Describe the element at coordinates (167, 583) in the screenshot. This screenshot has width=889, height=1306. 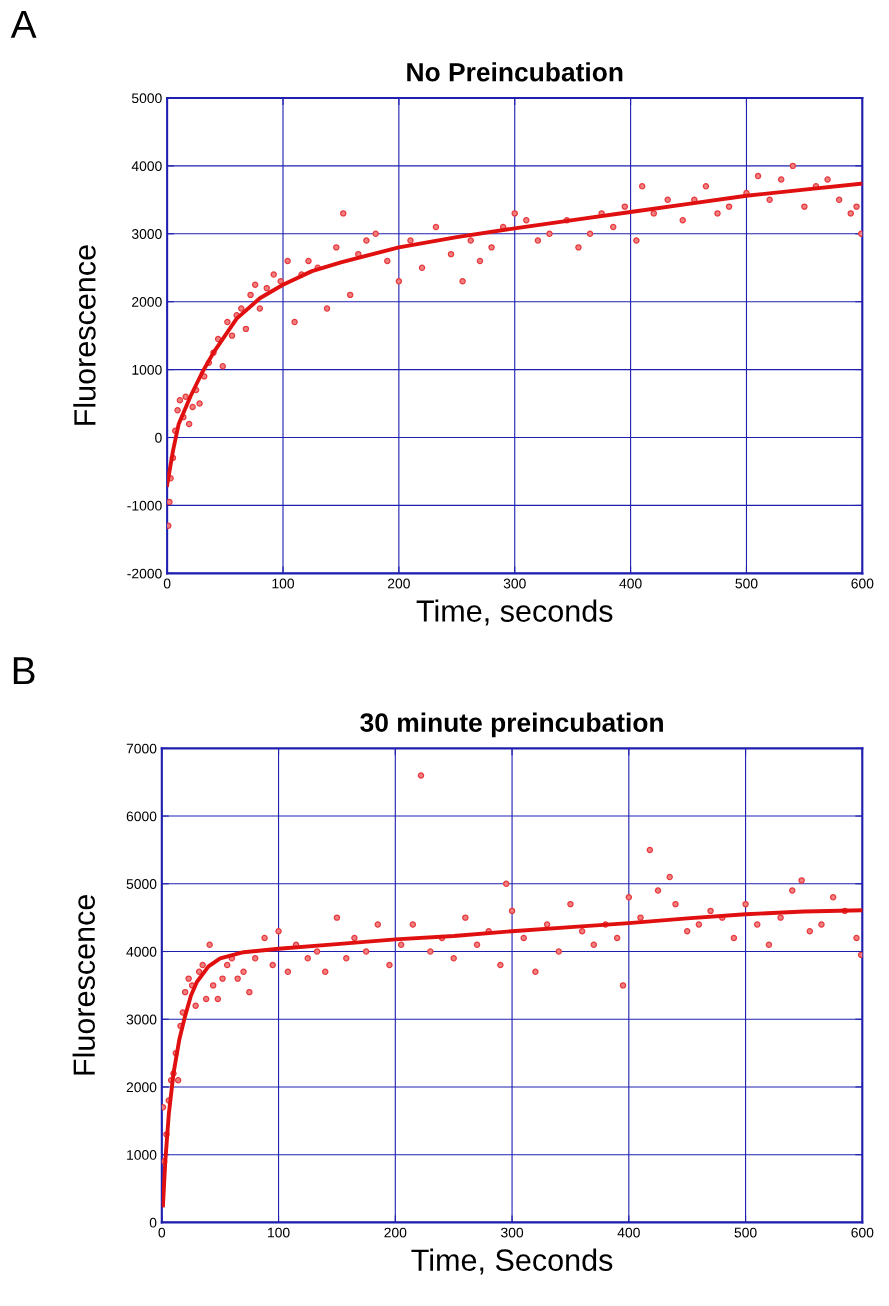
I see `x-tick-label: 0` at that location.